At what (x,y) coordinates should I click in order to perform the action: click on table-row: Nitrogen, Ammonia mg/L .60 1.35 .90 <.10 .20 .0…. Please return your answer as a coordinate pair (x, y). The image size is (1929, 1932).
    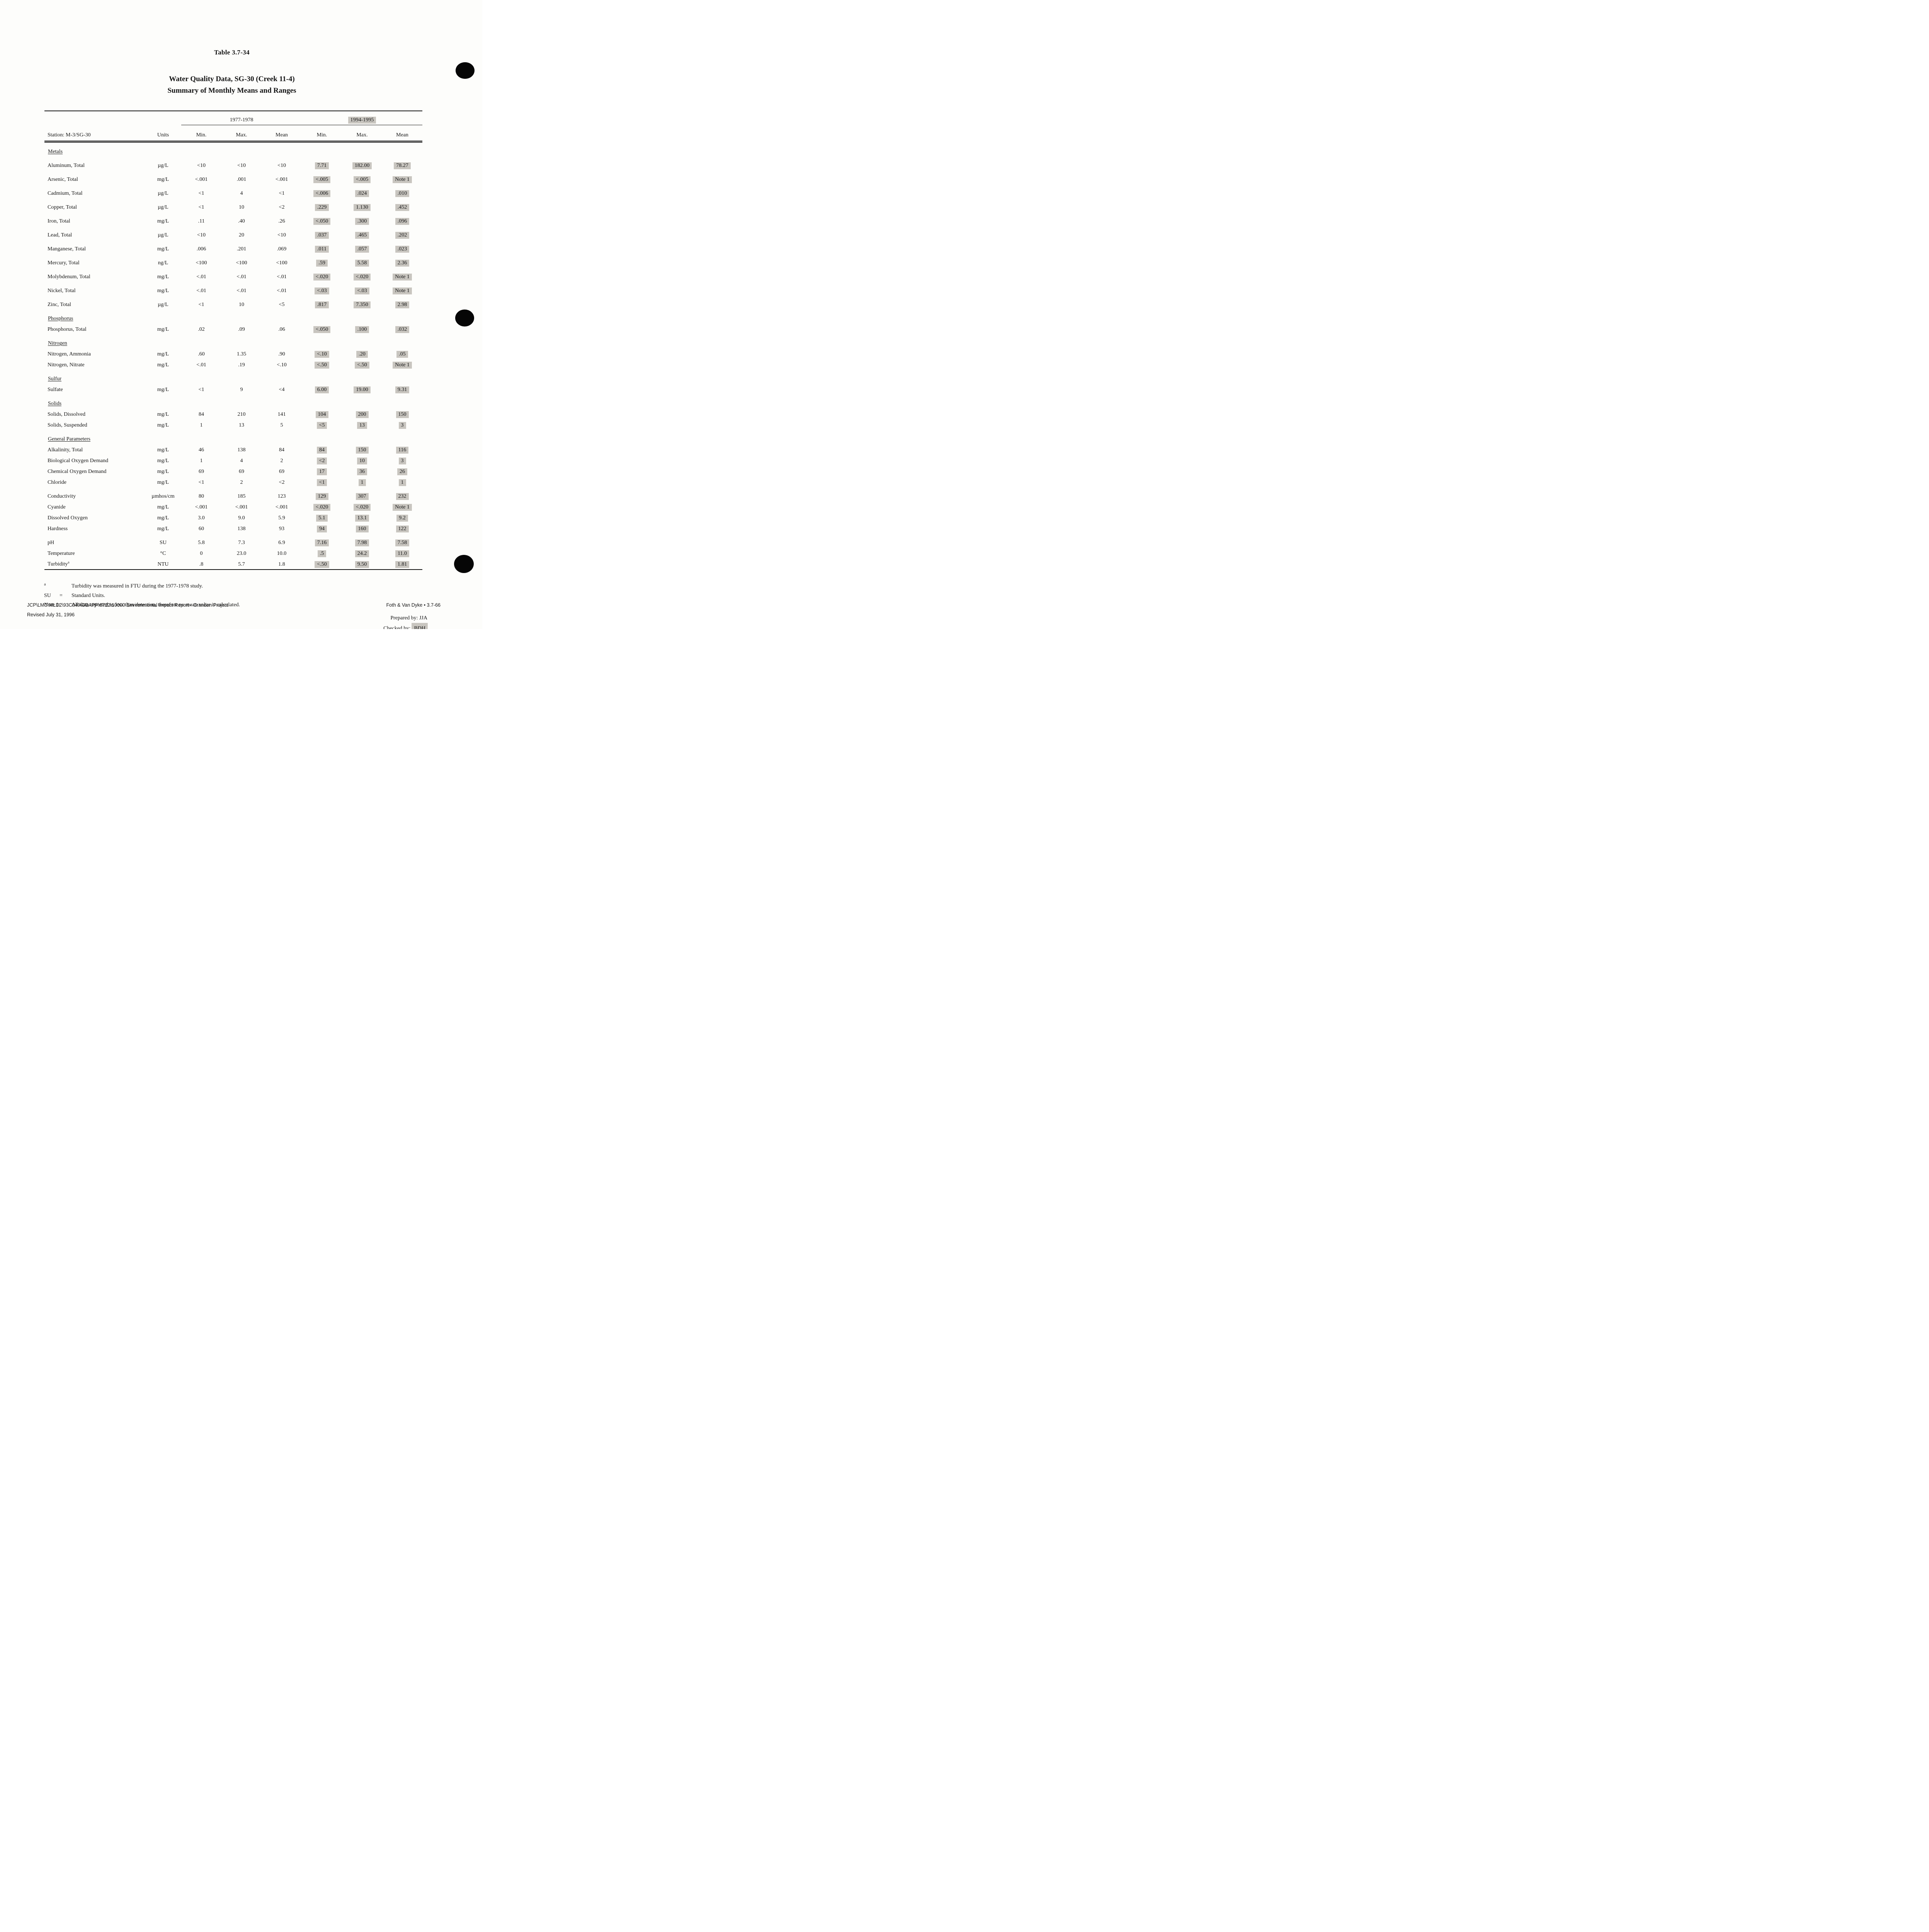
    Looking at the image, I should click on (233, 353).